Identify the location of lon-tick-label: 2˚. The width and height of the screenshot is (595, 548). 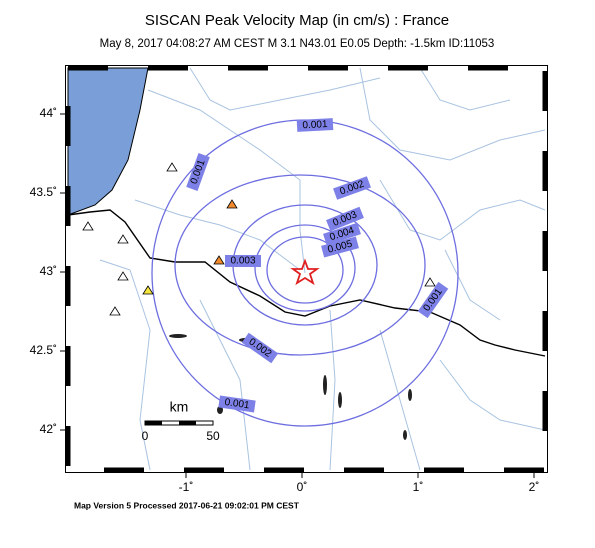
(534, 487).